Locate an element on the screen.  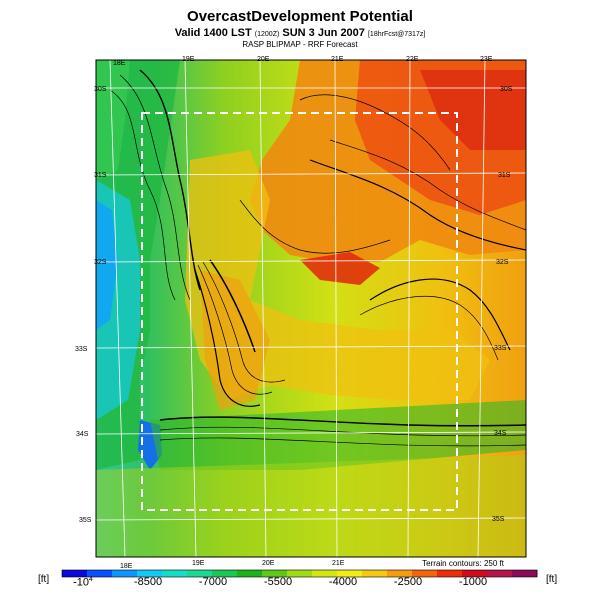
lat-labels-left: 30S 31S 32S 33S 34S 35S is located at coordinates (91, 305).